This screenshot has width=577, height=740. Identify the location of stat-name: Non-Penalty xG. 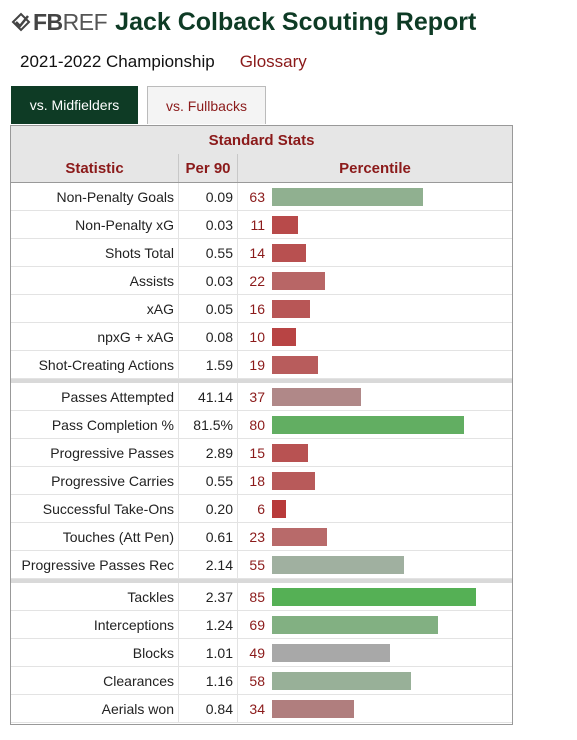
(95, 224).